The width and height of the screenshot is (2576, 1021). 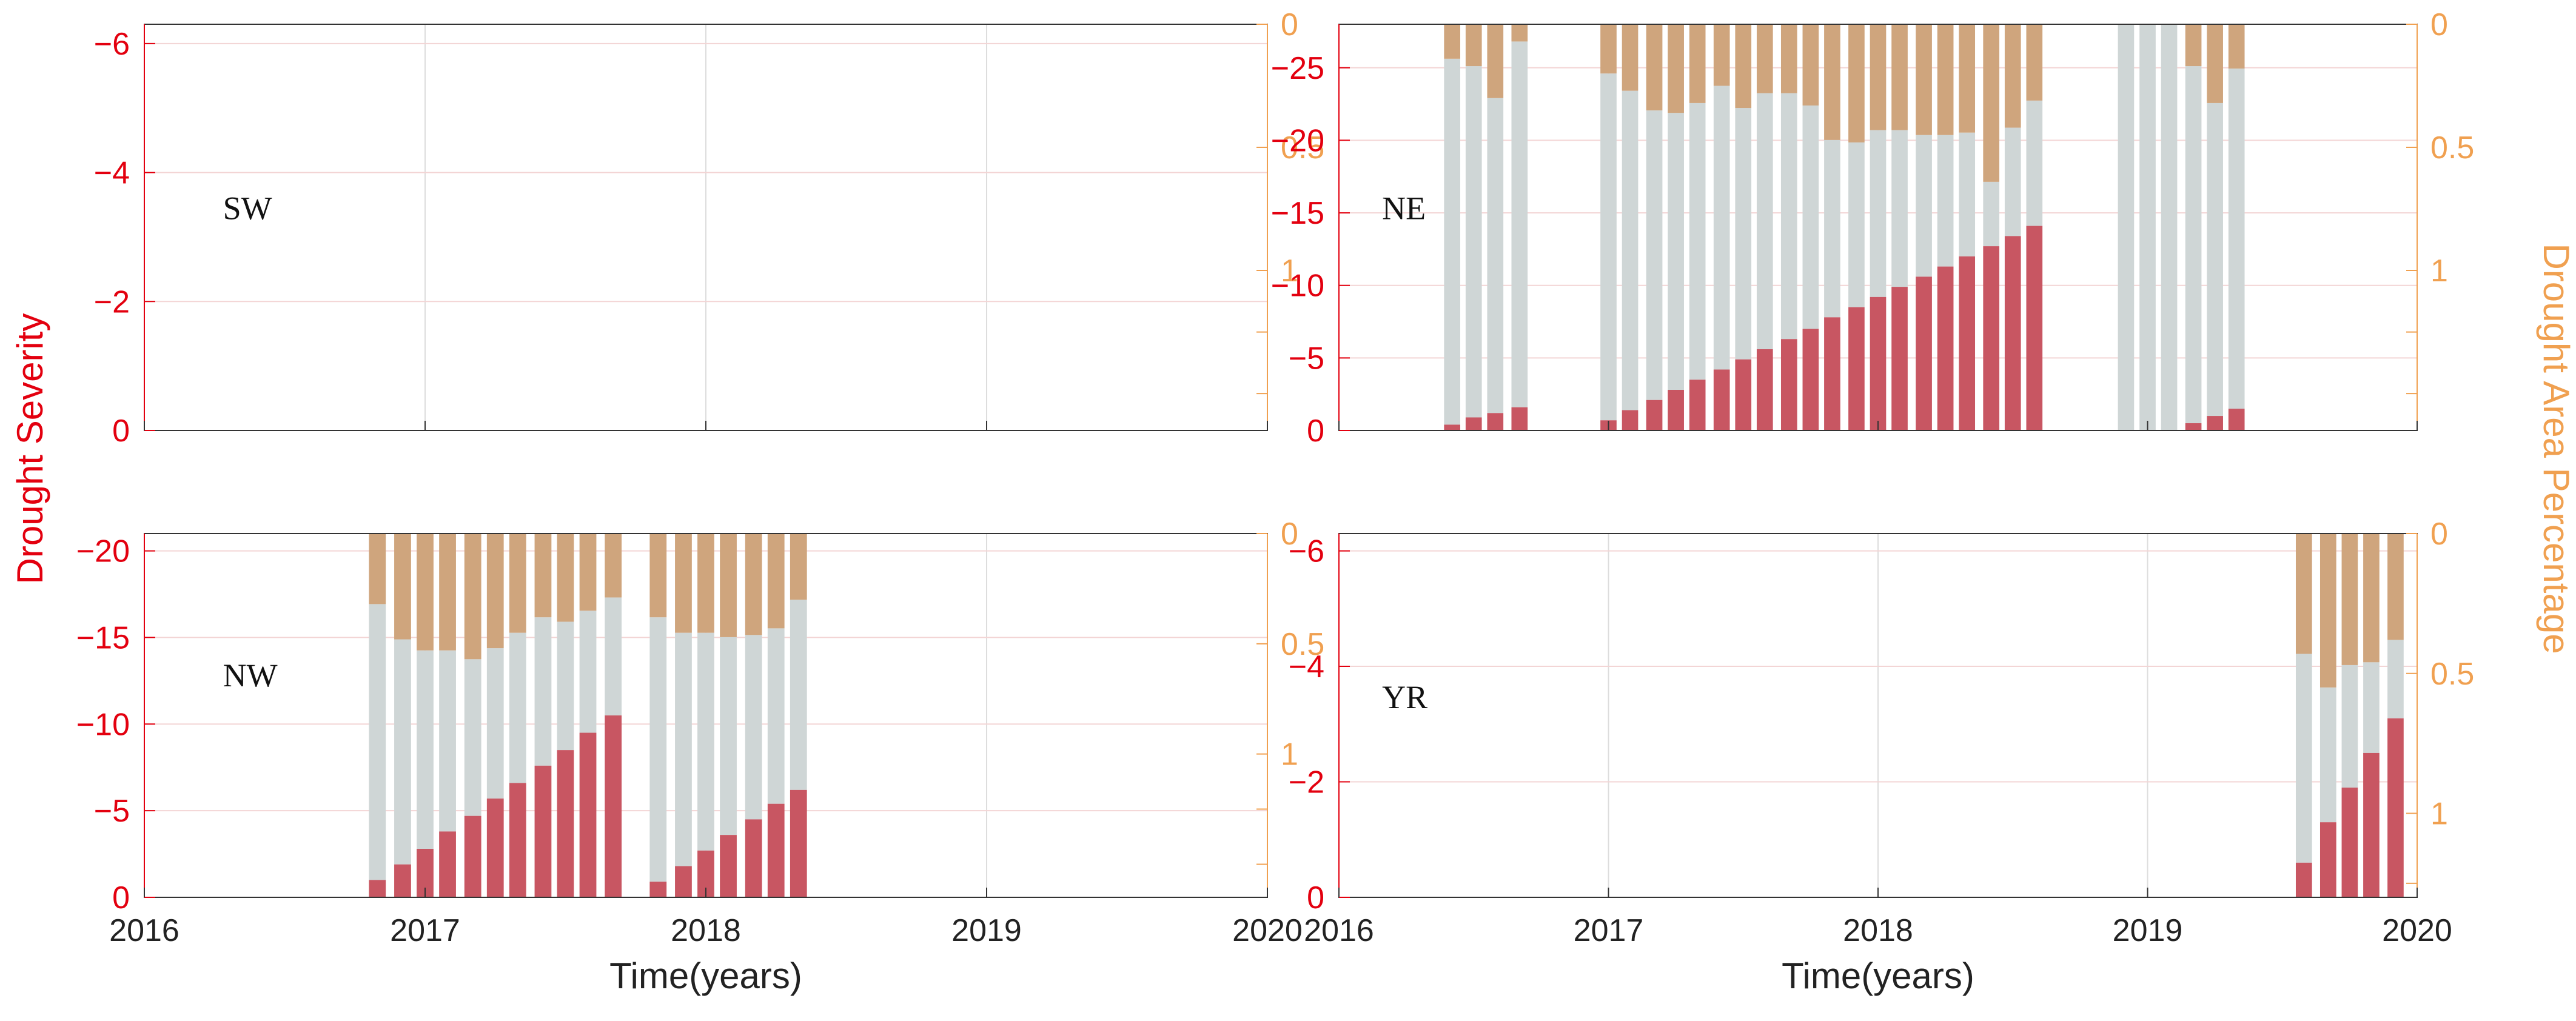 I want to click on x-tick-label: 2016, so click(x=1339, y=930).